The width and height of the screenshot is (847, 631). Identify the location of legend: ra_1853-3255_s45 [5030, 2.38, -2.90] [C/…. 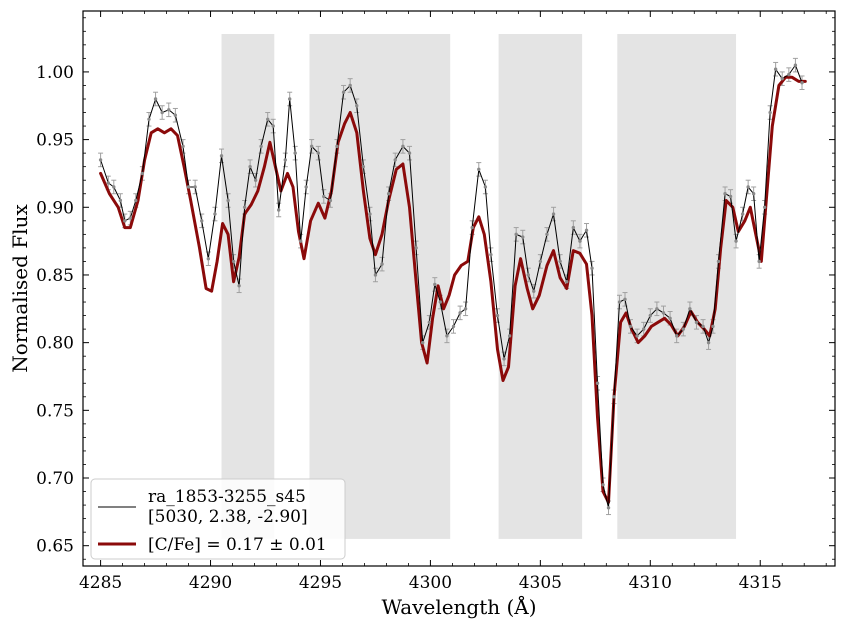
(218, 519).